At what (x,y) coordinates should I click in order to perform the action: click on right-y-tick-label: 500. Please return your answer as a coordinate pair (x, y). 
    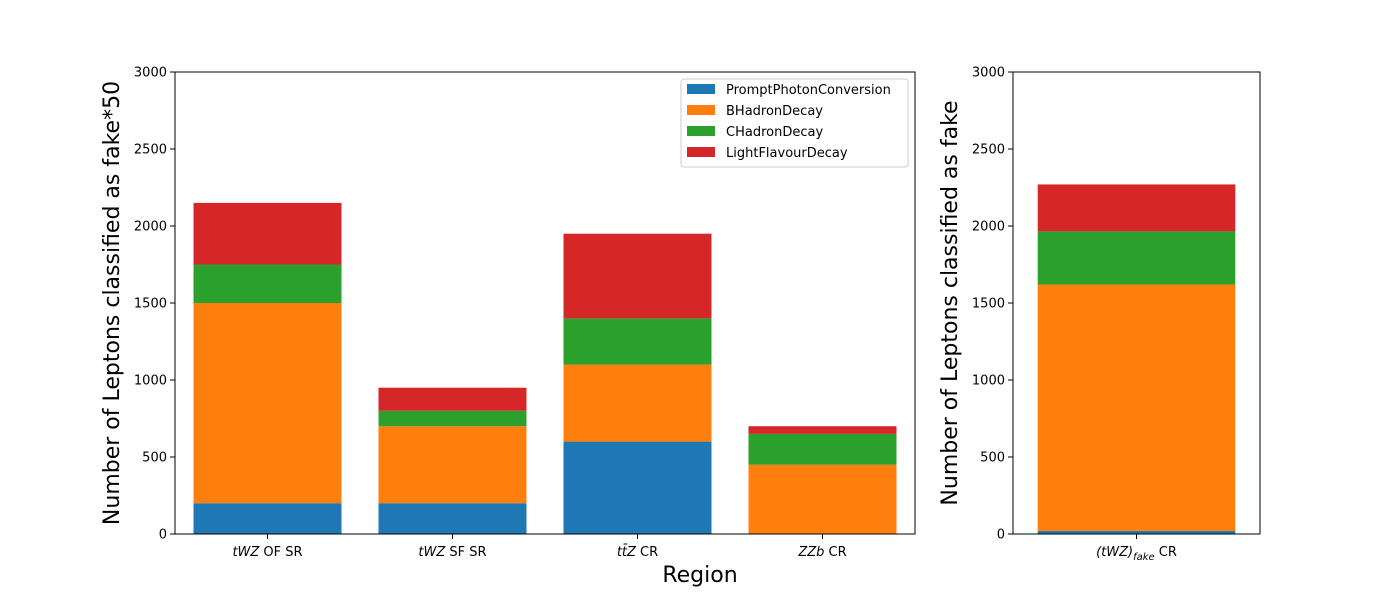
    Looking at the image, I should click on (992, 458).